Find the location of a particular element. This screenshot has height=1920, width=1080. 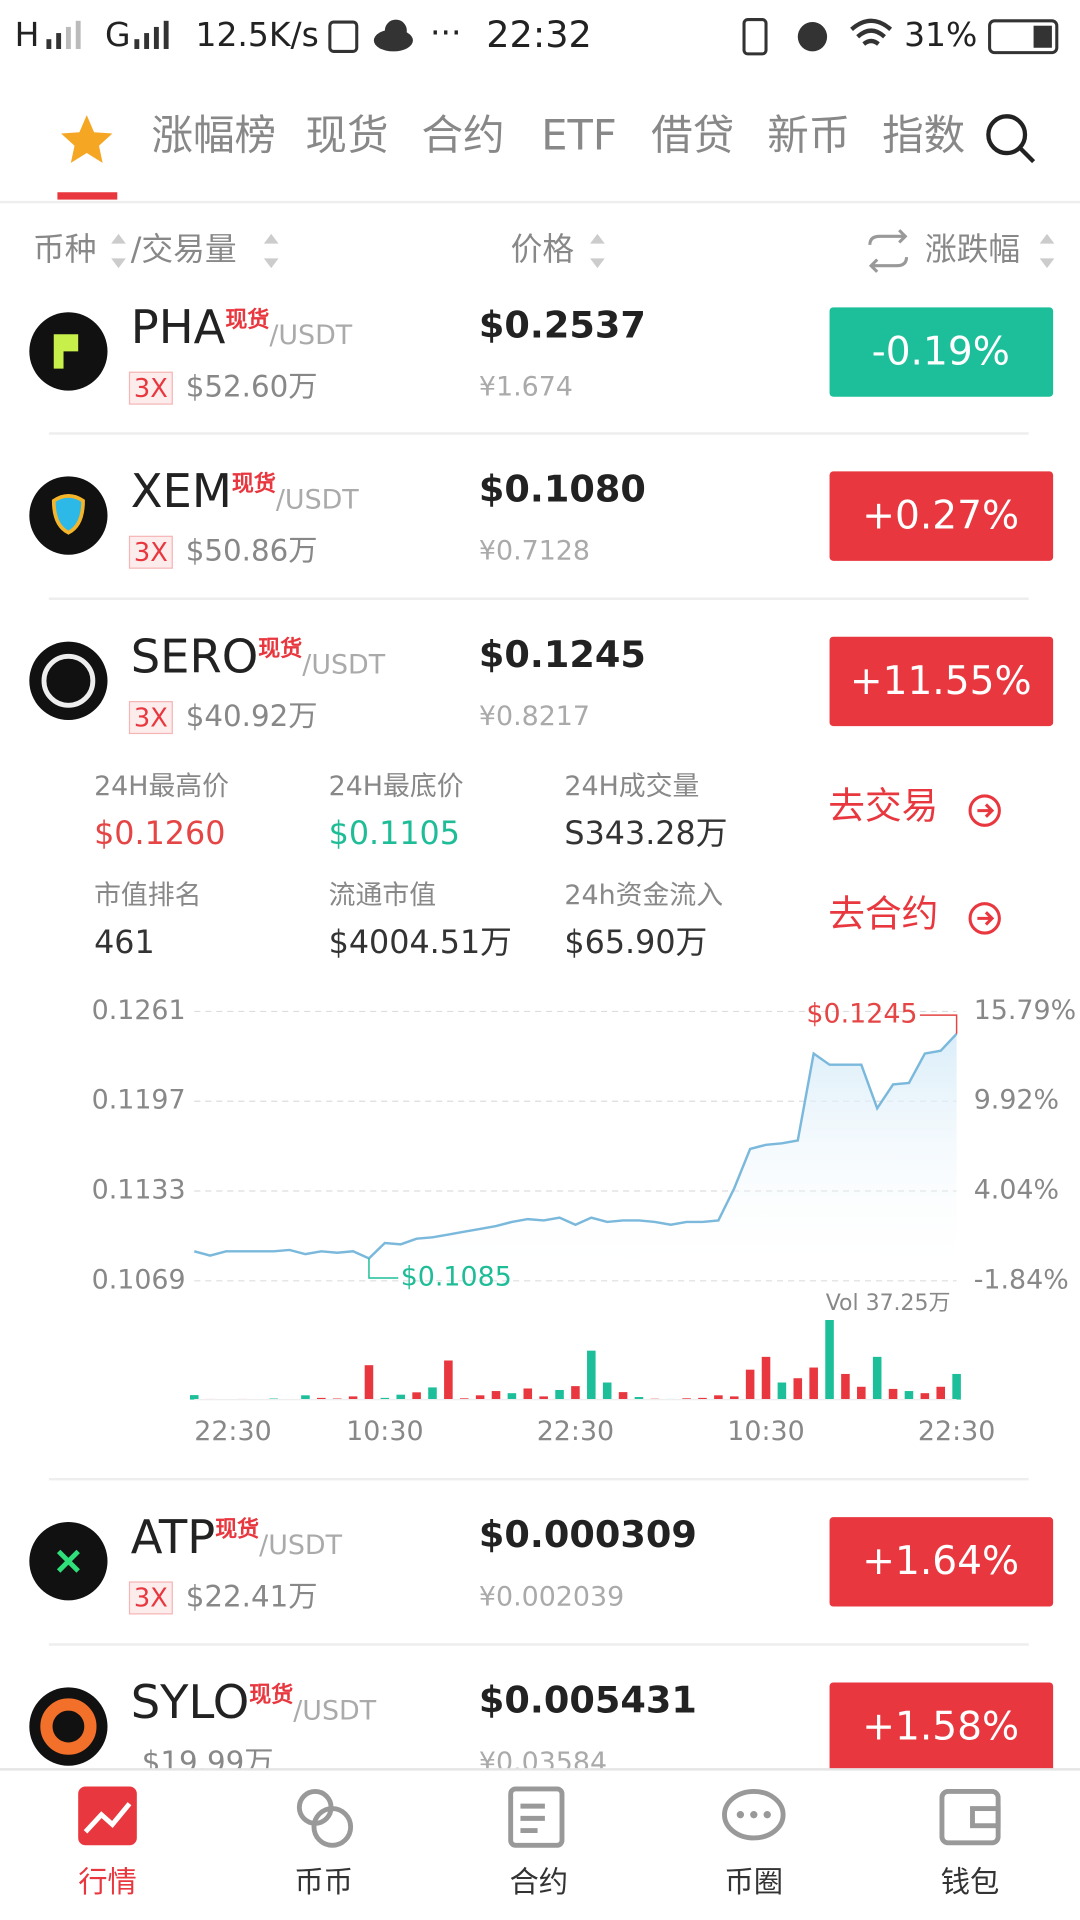

nav-label: 币币 is located at coordinates (323, 1882).